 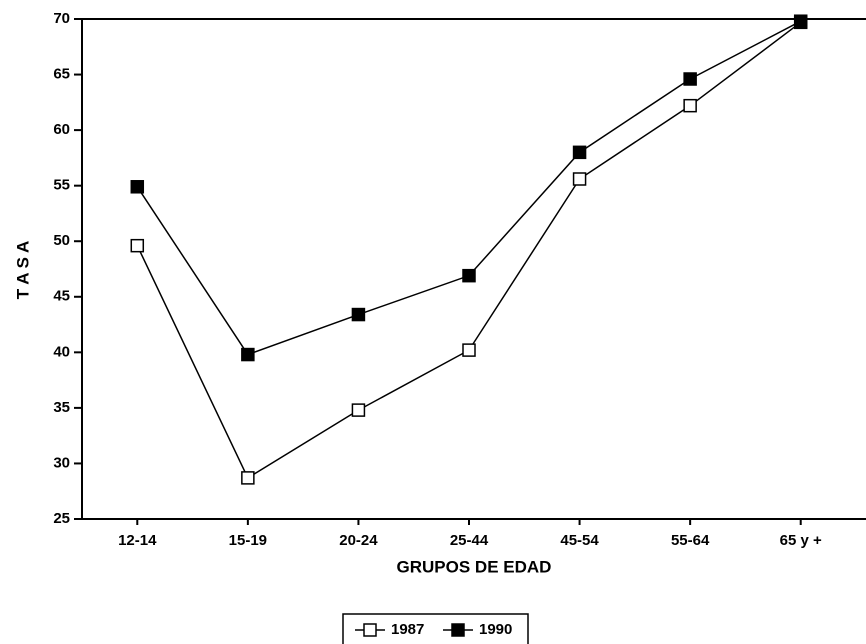 I want to click on y-tick-label: 30, so click(x=61, y=462).